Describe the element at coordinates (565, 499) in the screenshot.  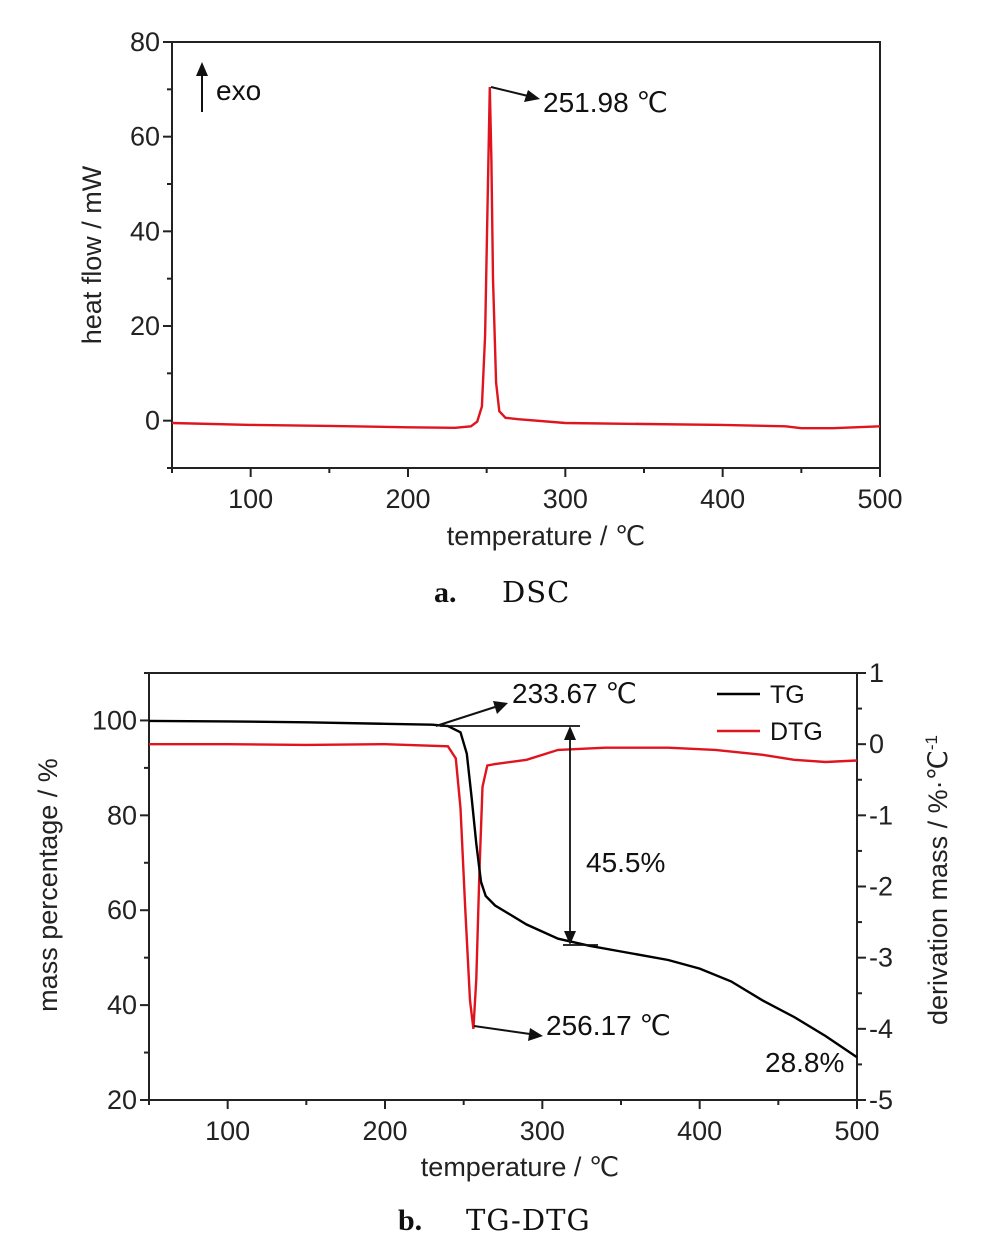
I see `dsc-x-tick-label: 300` at that location.